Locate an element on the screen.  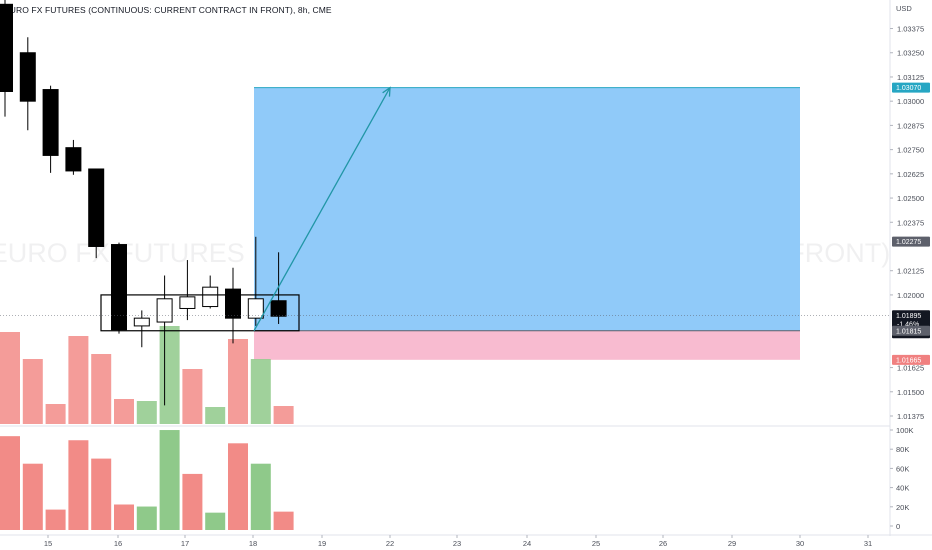
price-tick-label: 1.02500 is located at coordinates (910, 198).